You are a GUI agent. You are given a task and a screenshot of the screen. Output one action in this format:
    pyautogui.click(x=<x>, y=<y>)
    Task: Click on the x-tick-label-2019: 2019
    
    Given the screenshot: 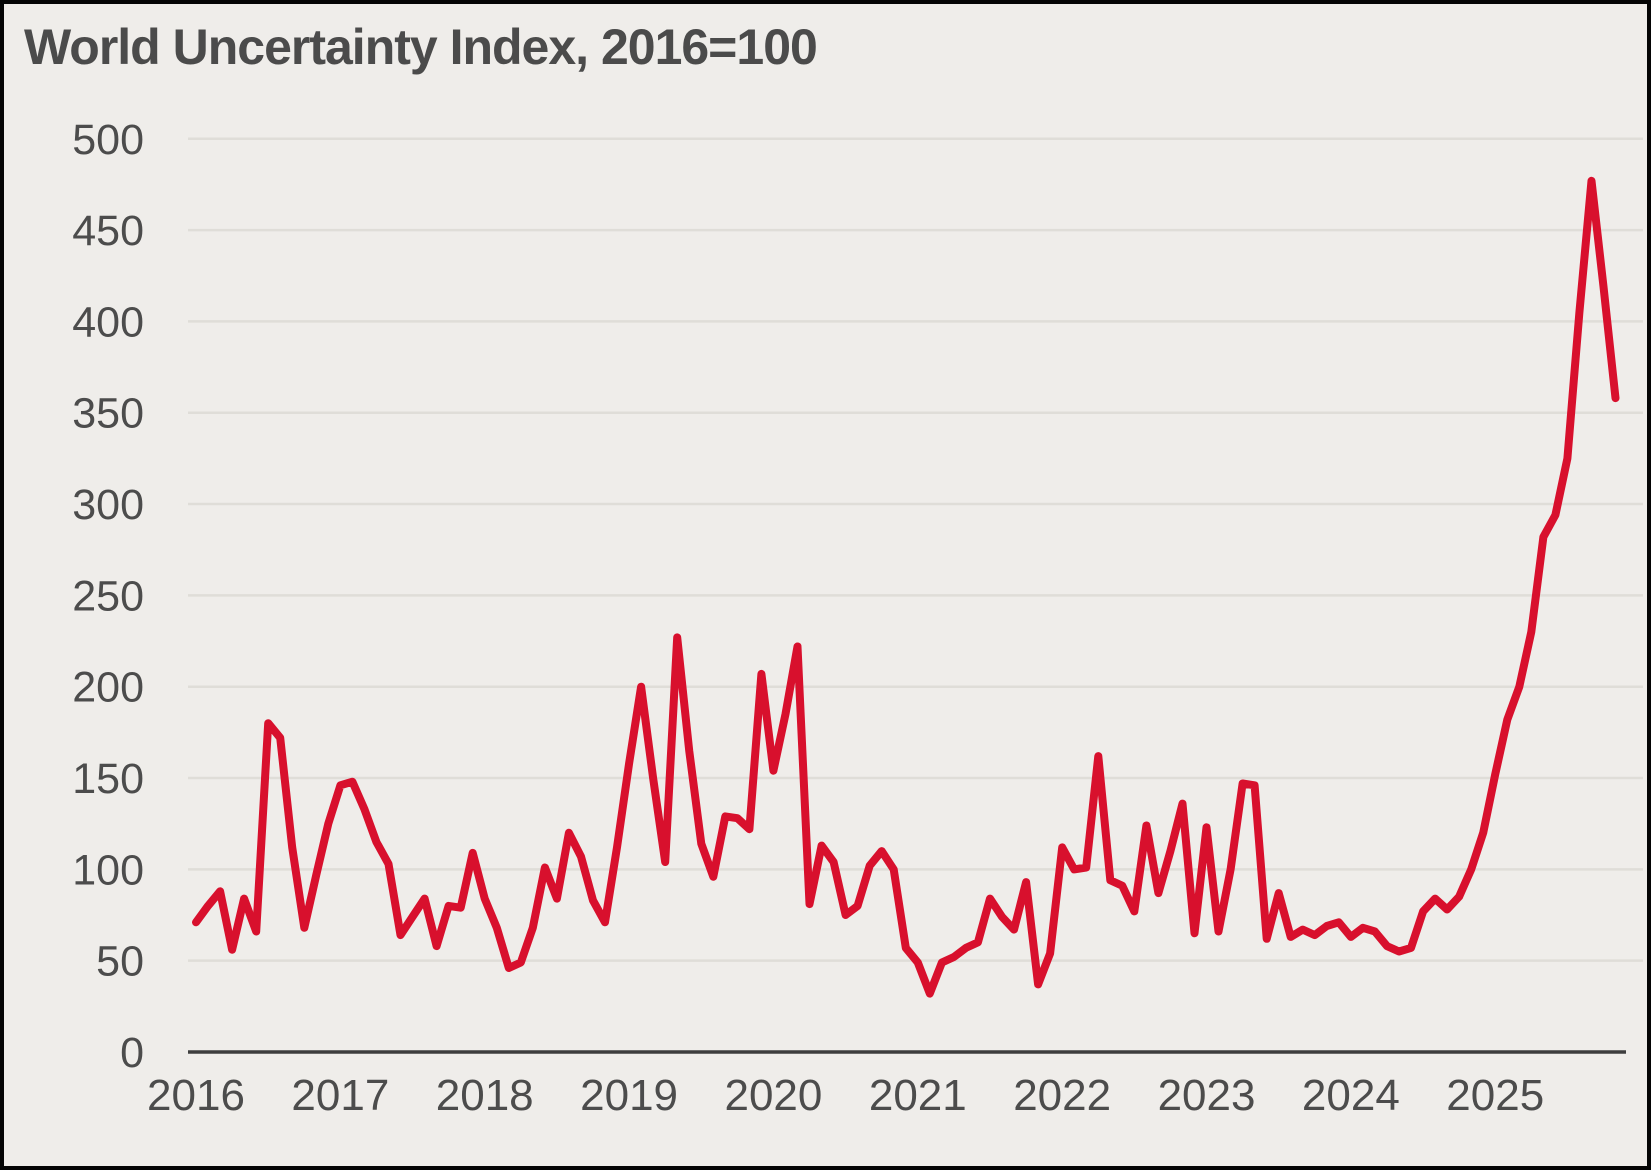 What is the action you would take?
    pyautogui.click(x=629, y=1095)
    